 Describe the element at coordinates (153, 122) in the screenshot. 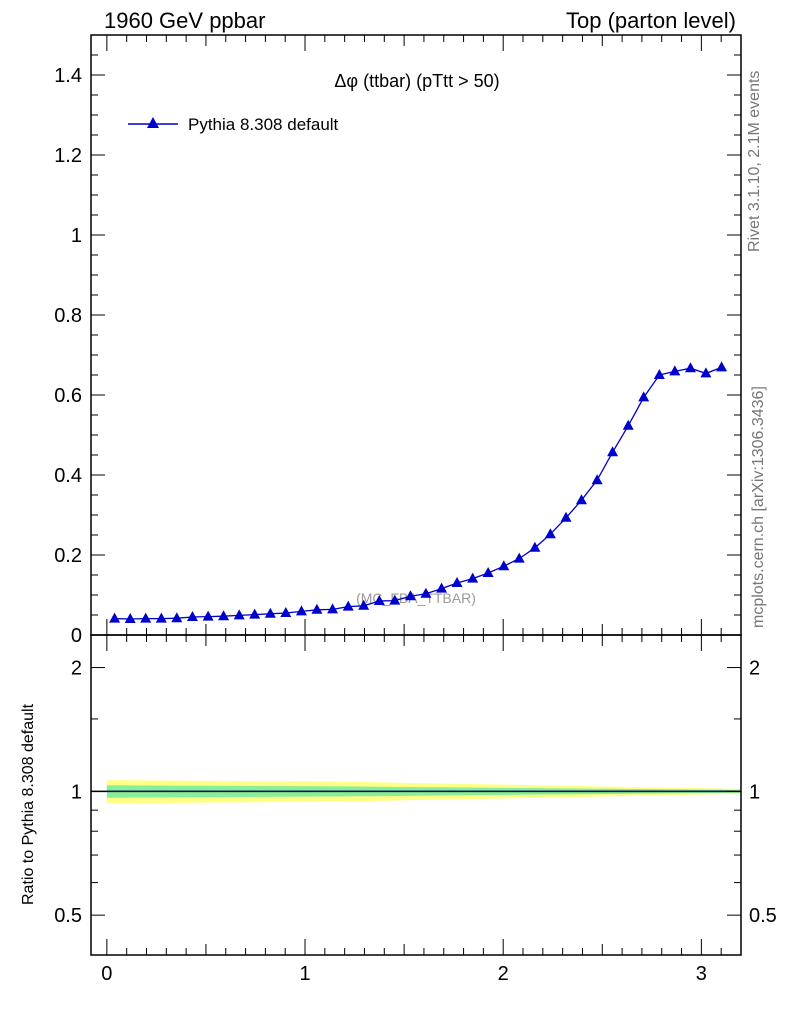

I see `legend-marker` at that location.